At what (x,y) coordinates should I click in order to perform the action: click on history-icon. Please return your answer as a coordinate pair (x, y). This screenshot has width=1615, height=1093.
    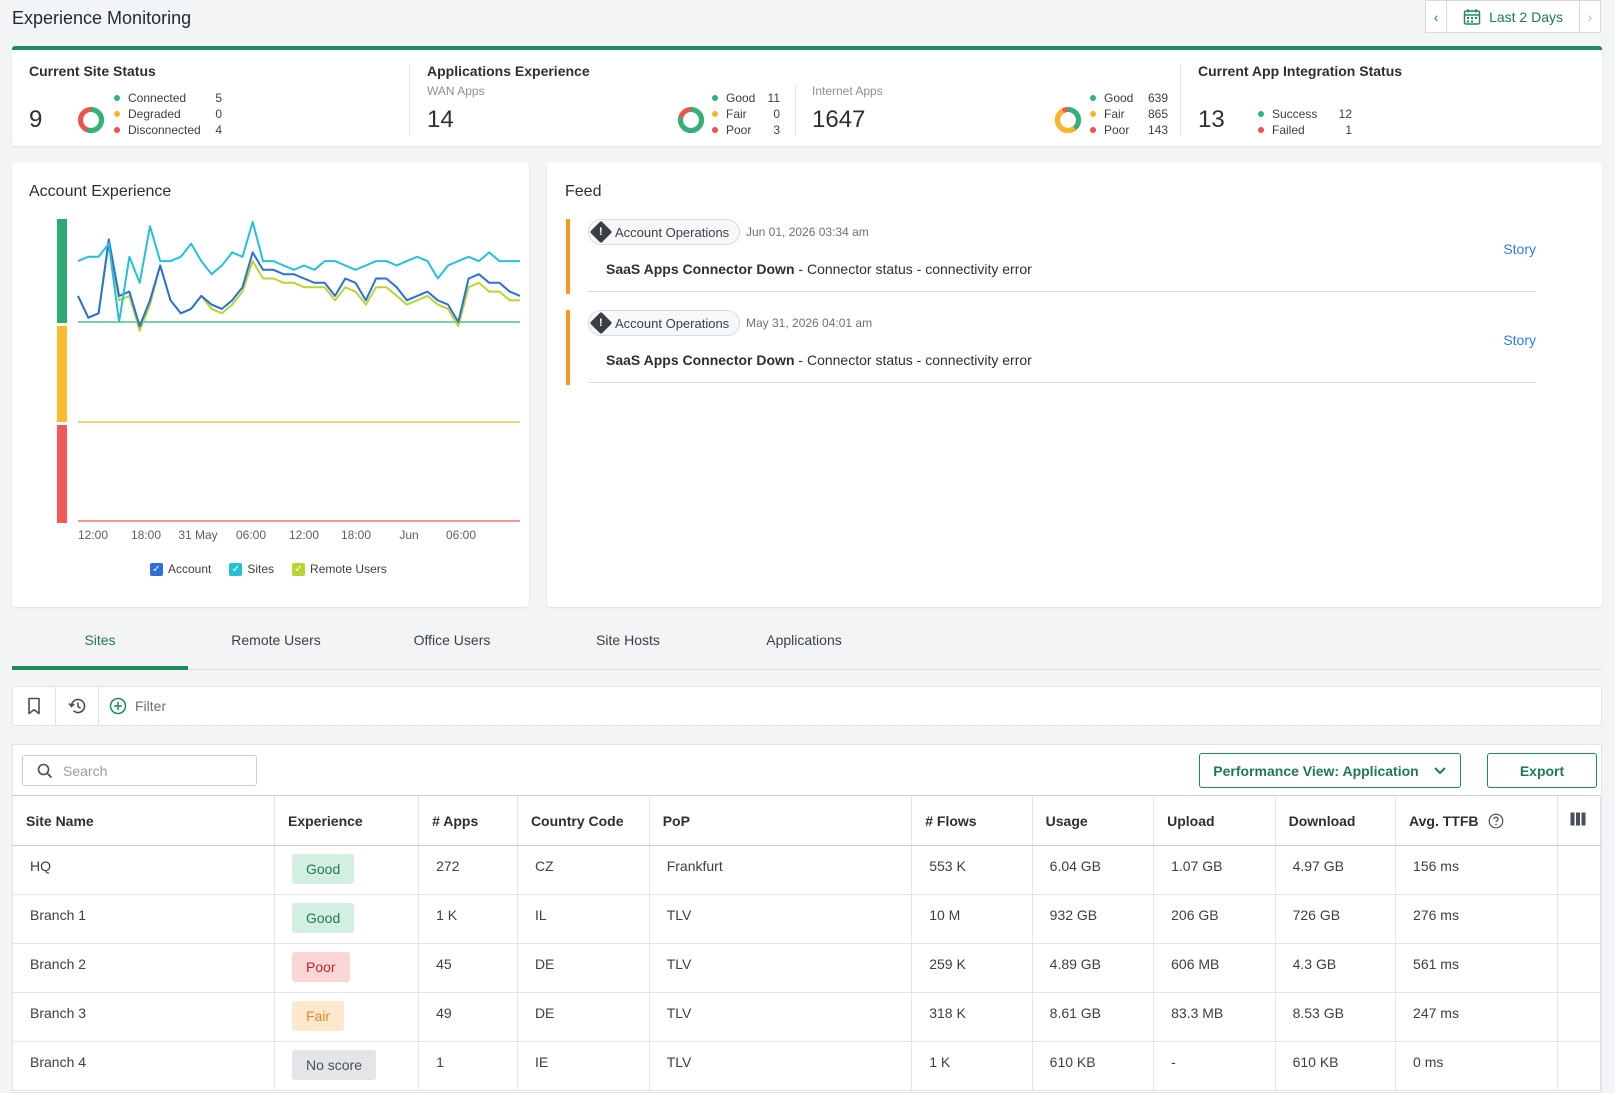
    Looking at the image, I should click on (77, 706).